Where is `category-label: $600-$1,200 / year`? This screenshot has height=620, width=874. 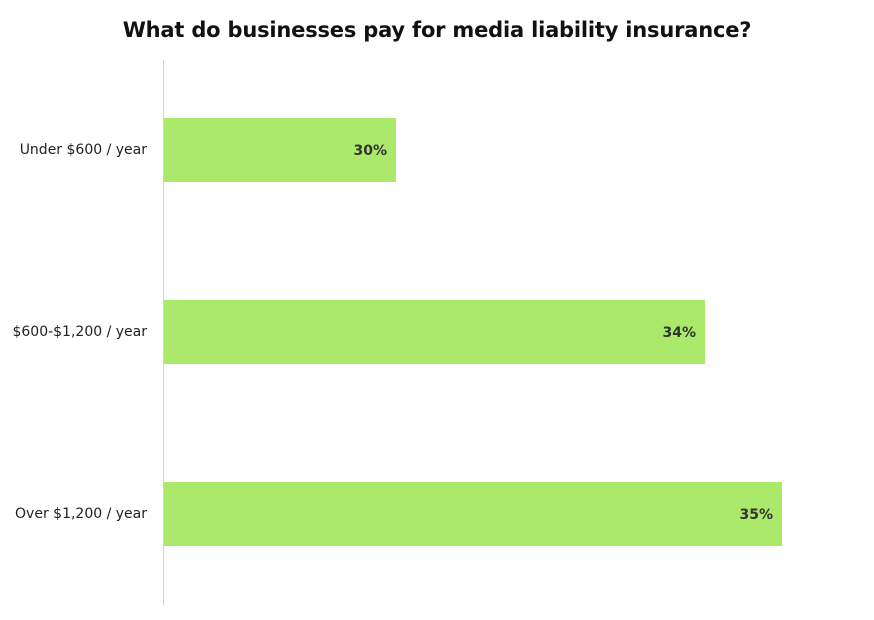
category-label: $600-$1,200 / year is located at coordinates (79, 332).